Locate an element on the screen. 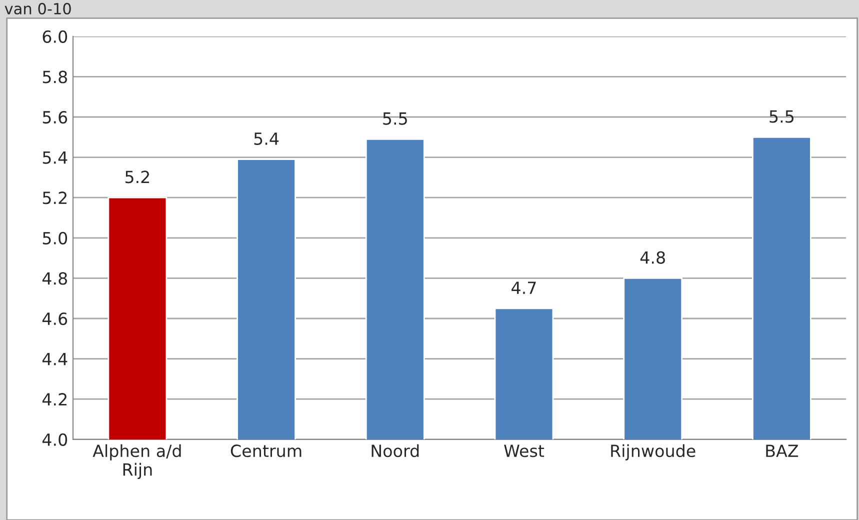  chart-title: van 0-10 is located at coordinates (37, 8).